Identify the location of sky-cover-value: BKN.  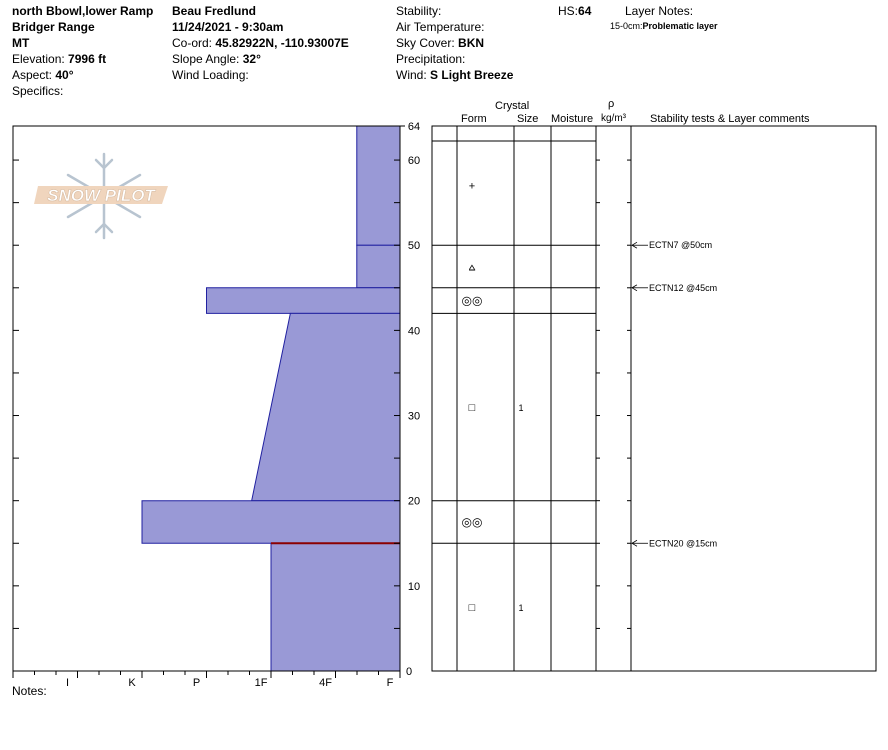
(471, 43).